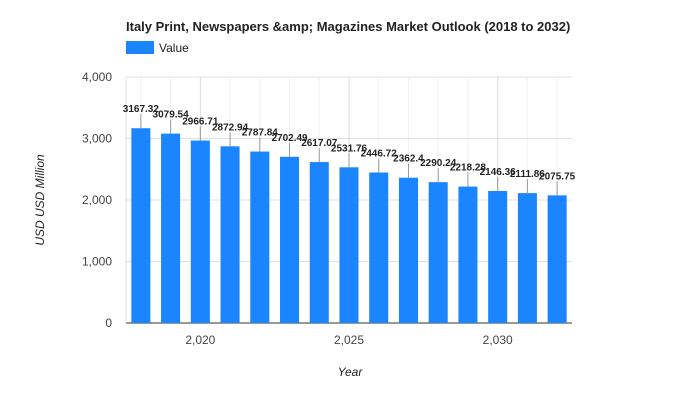  I want to click on legend-label: Value, so click(174, 48).